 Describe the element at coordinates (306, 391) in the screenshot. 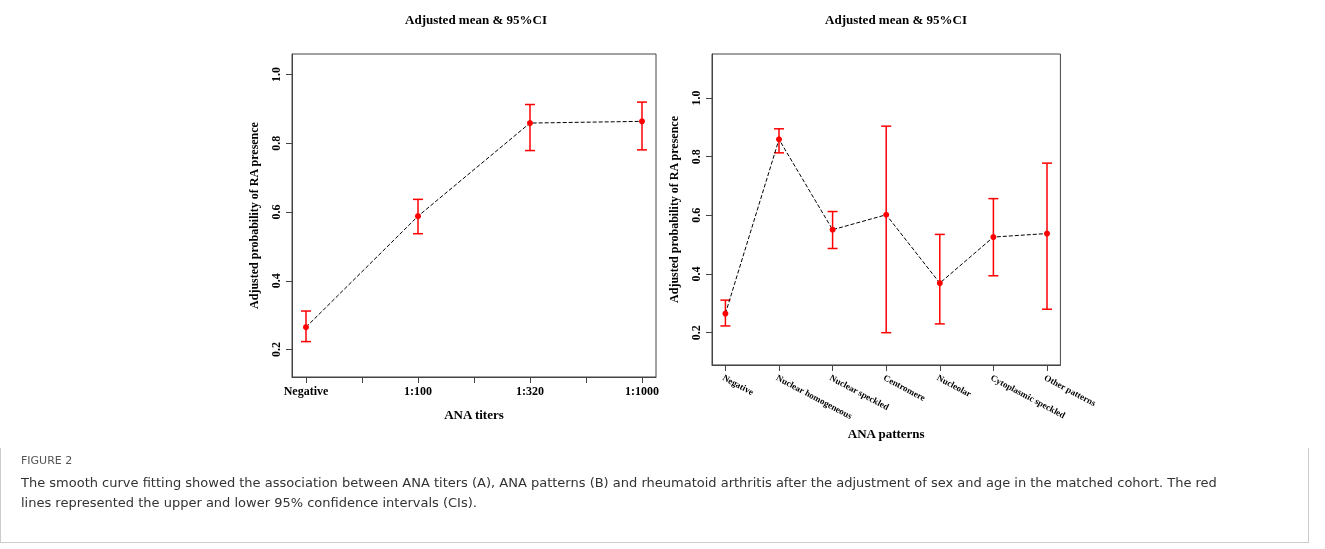

I see `x-tick-label: Negative` at that location.